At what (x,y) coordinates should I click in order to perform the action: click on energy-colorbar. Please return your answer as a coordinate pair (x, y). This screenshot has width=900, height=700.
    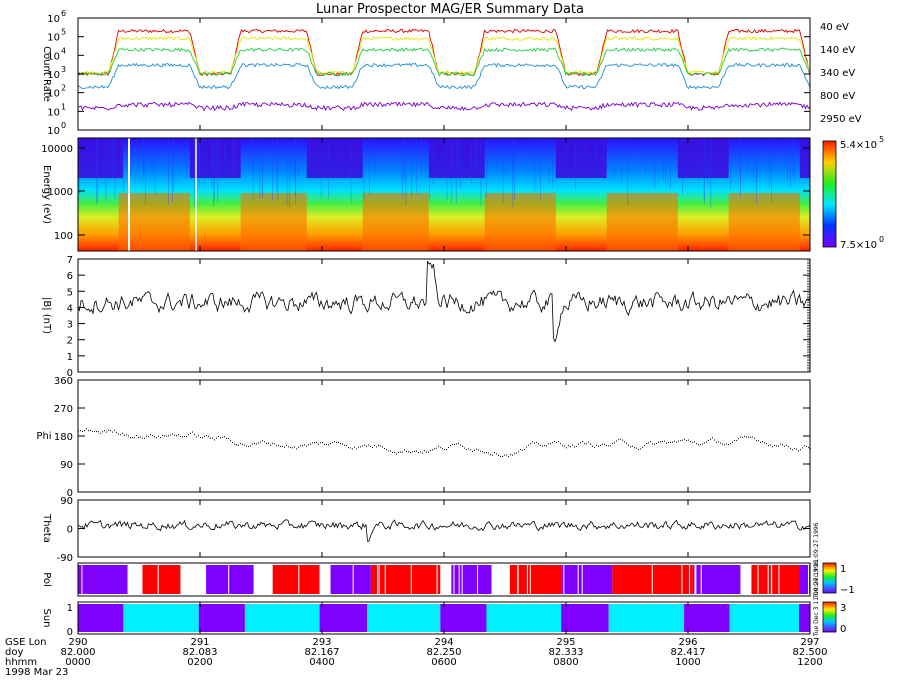
    Looking at the image, I should click on (829, 194).